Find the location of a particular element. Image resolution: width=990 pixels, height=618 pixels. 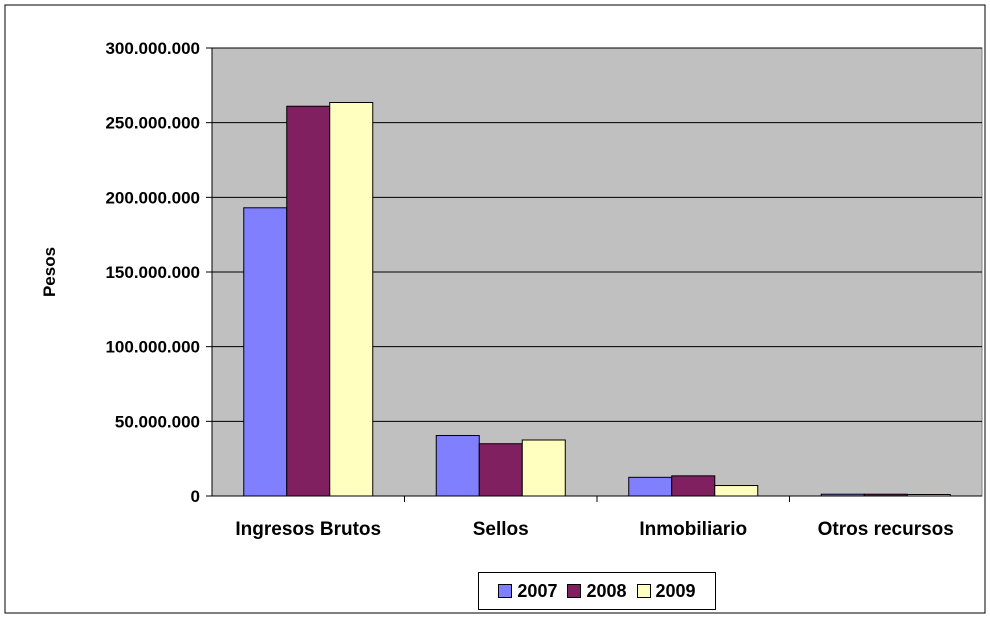

legend-label: 2008 is located at coordinates (606, 590).